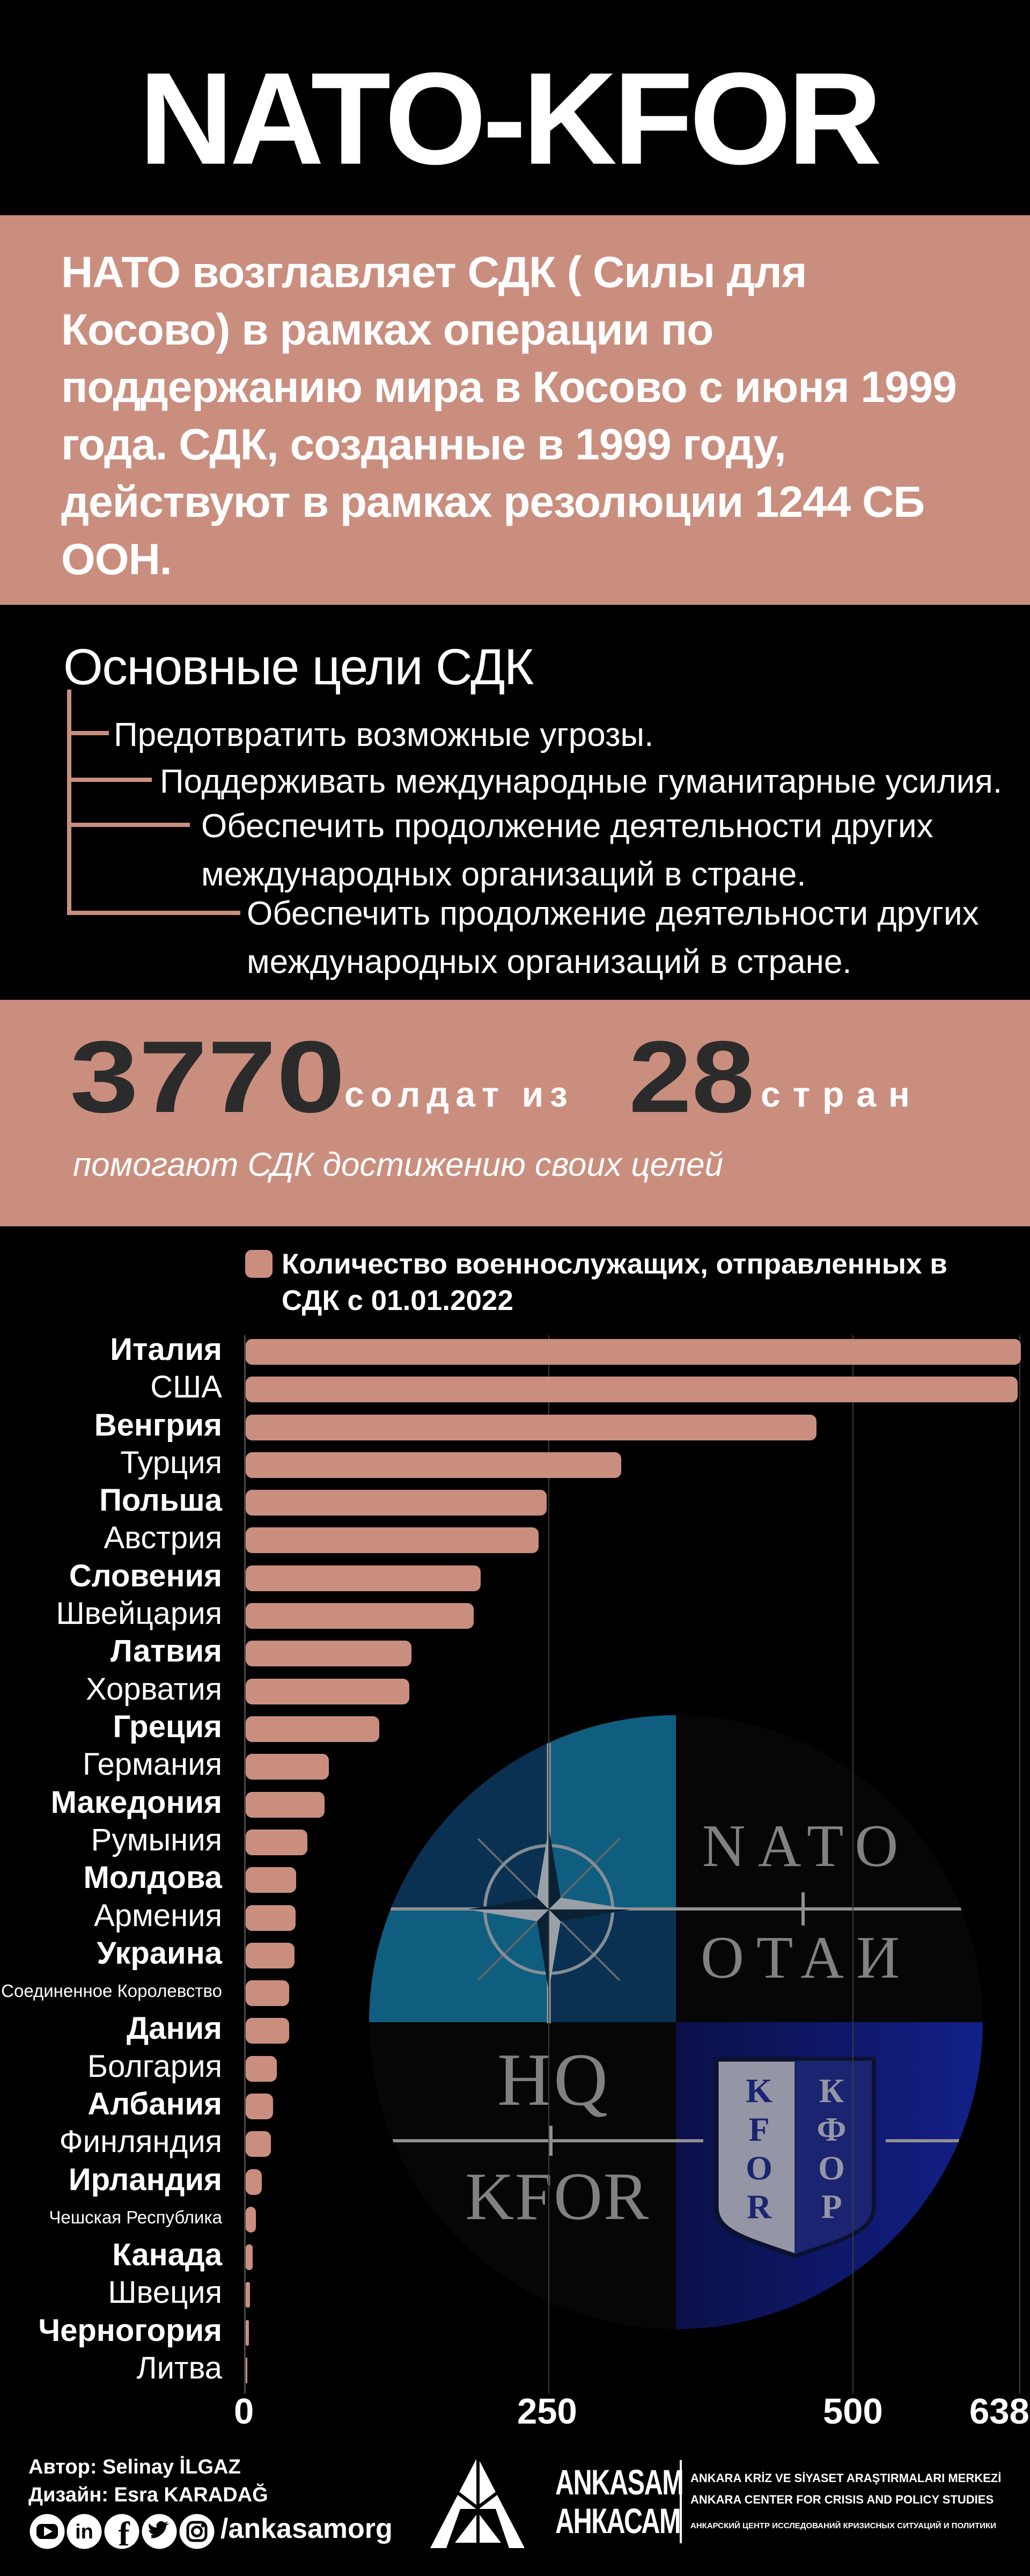 The image size is (1030, 2576). What do you see at coordinates (124, 2534) in the screenshot?
I see `svg-text: f` at bounding box center [124, 2534].